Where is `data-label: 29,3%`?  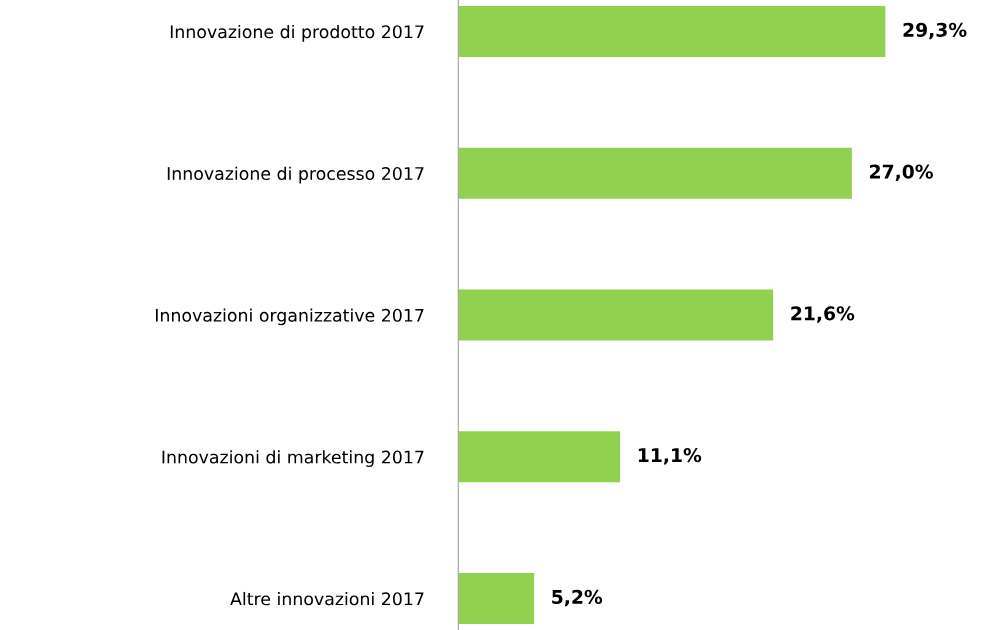
data-label: 29,3% is located at coordinates (935, 31).